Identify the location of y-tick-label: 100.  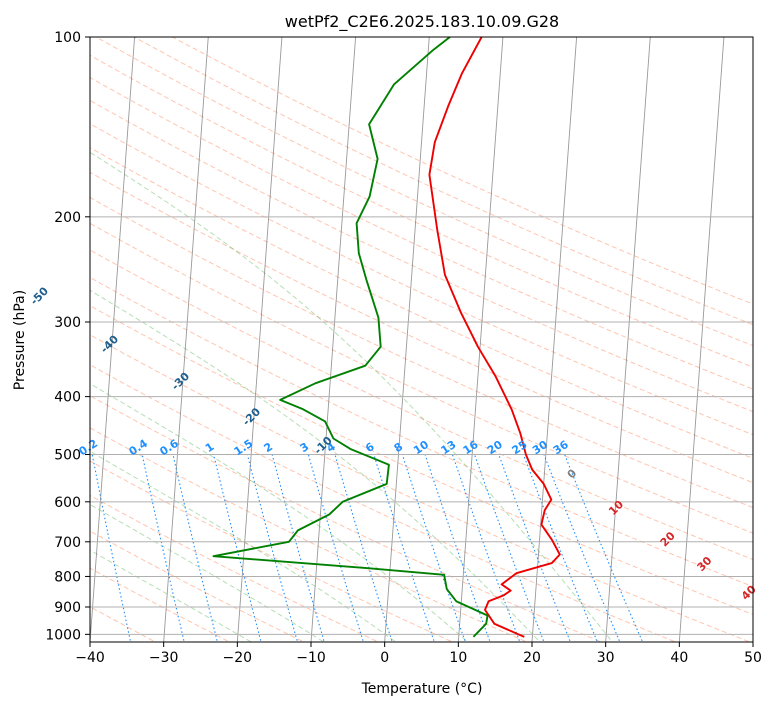
(67, 38).